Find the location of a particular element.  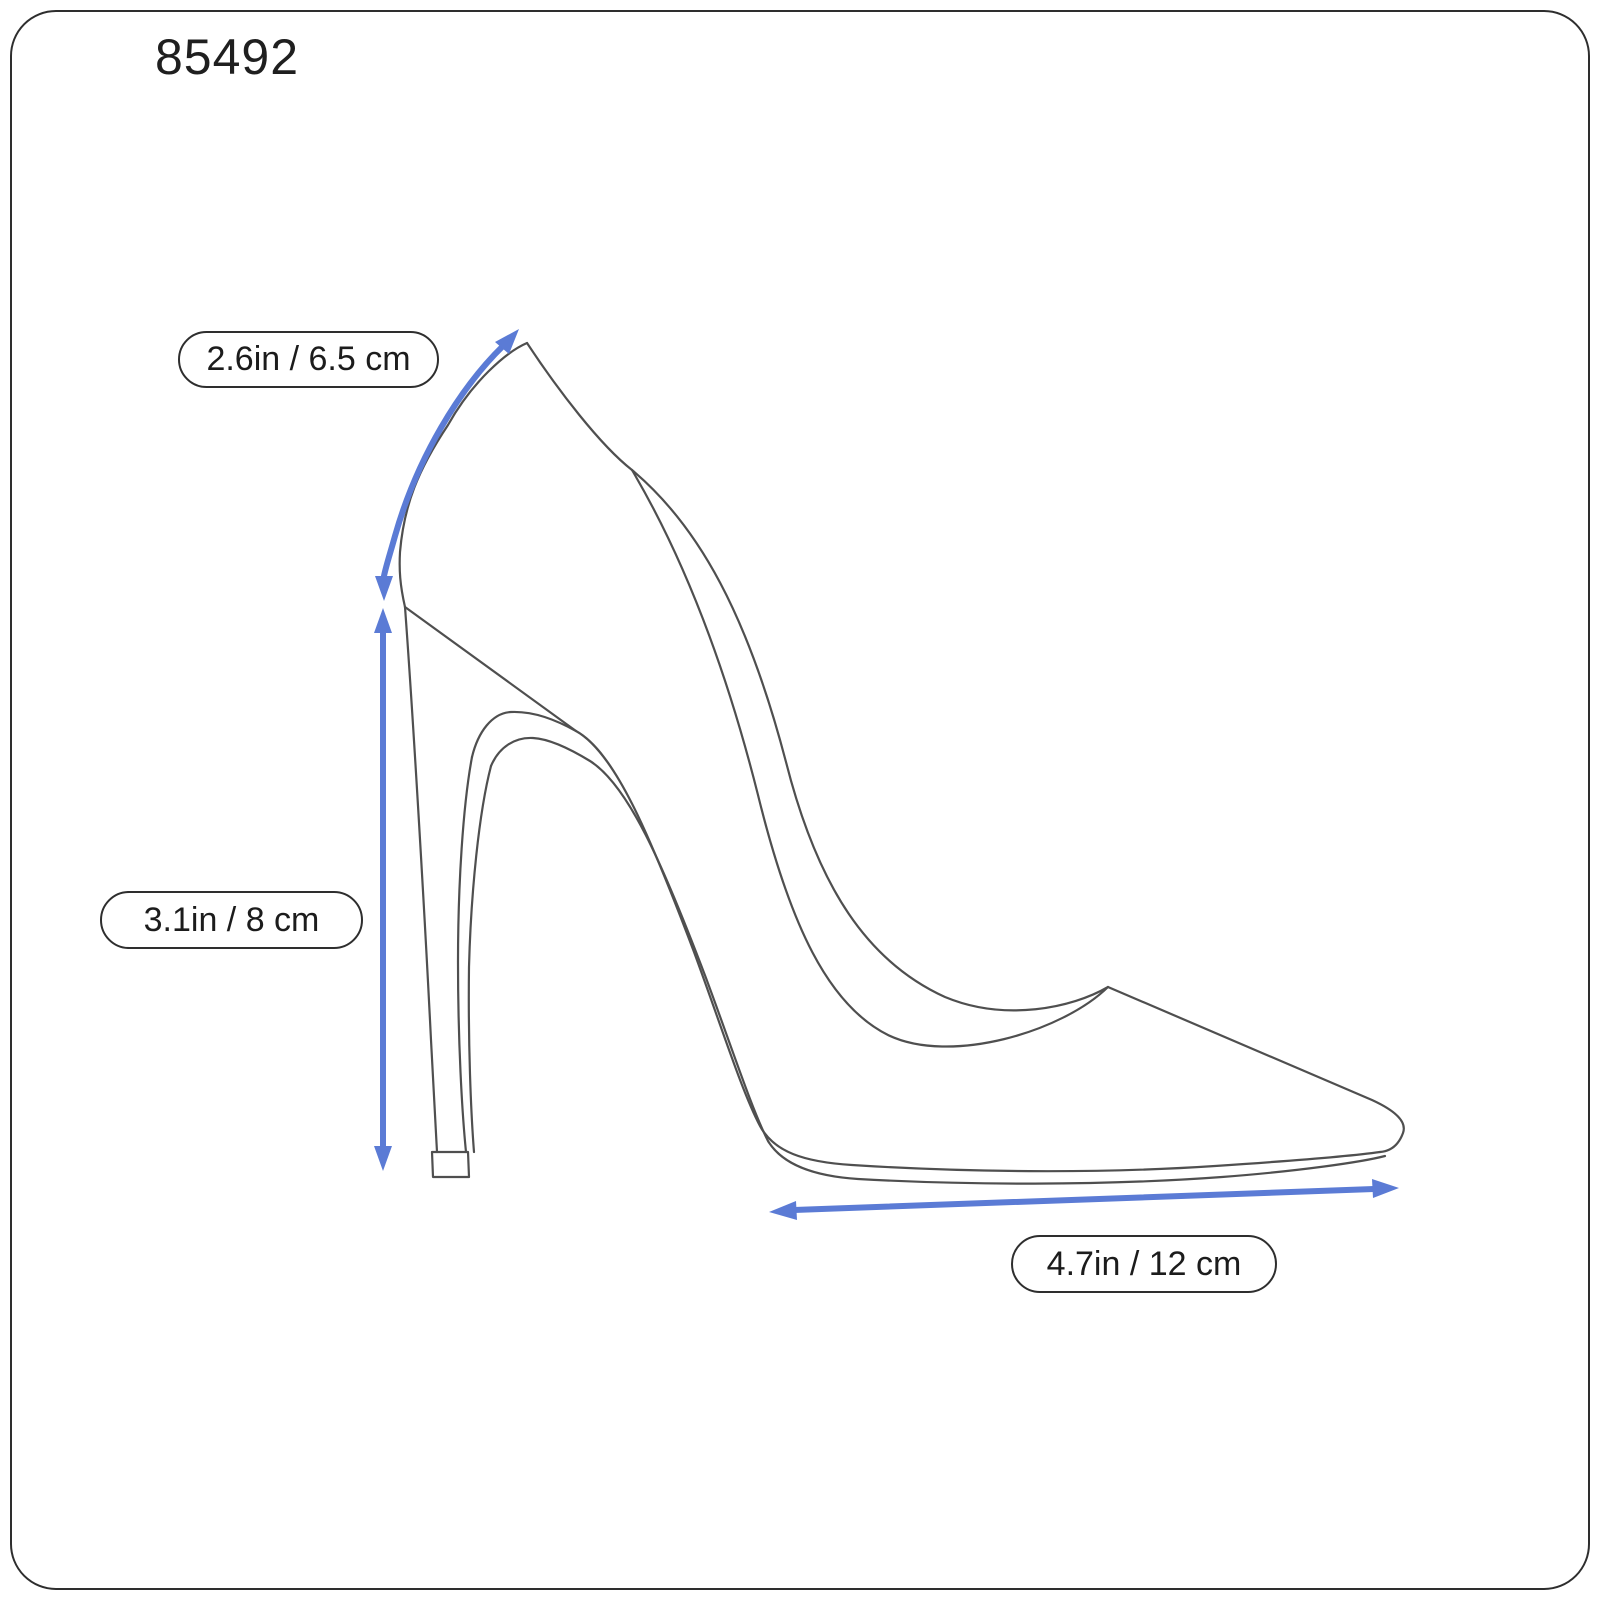

heel-front-edge-outer is located at coordinates (465, 954).